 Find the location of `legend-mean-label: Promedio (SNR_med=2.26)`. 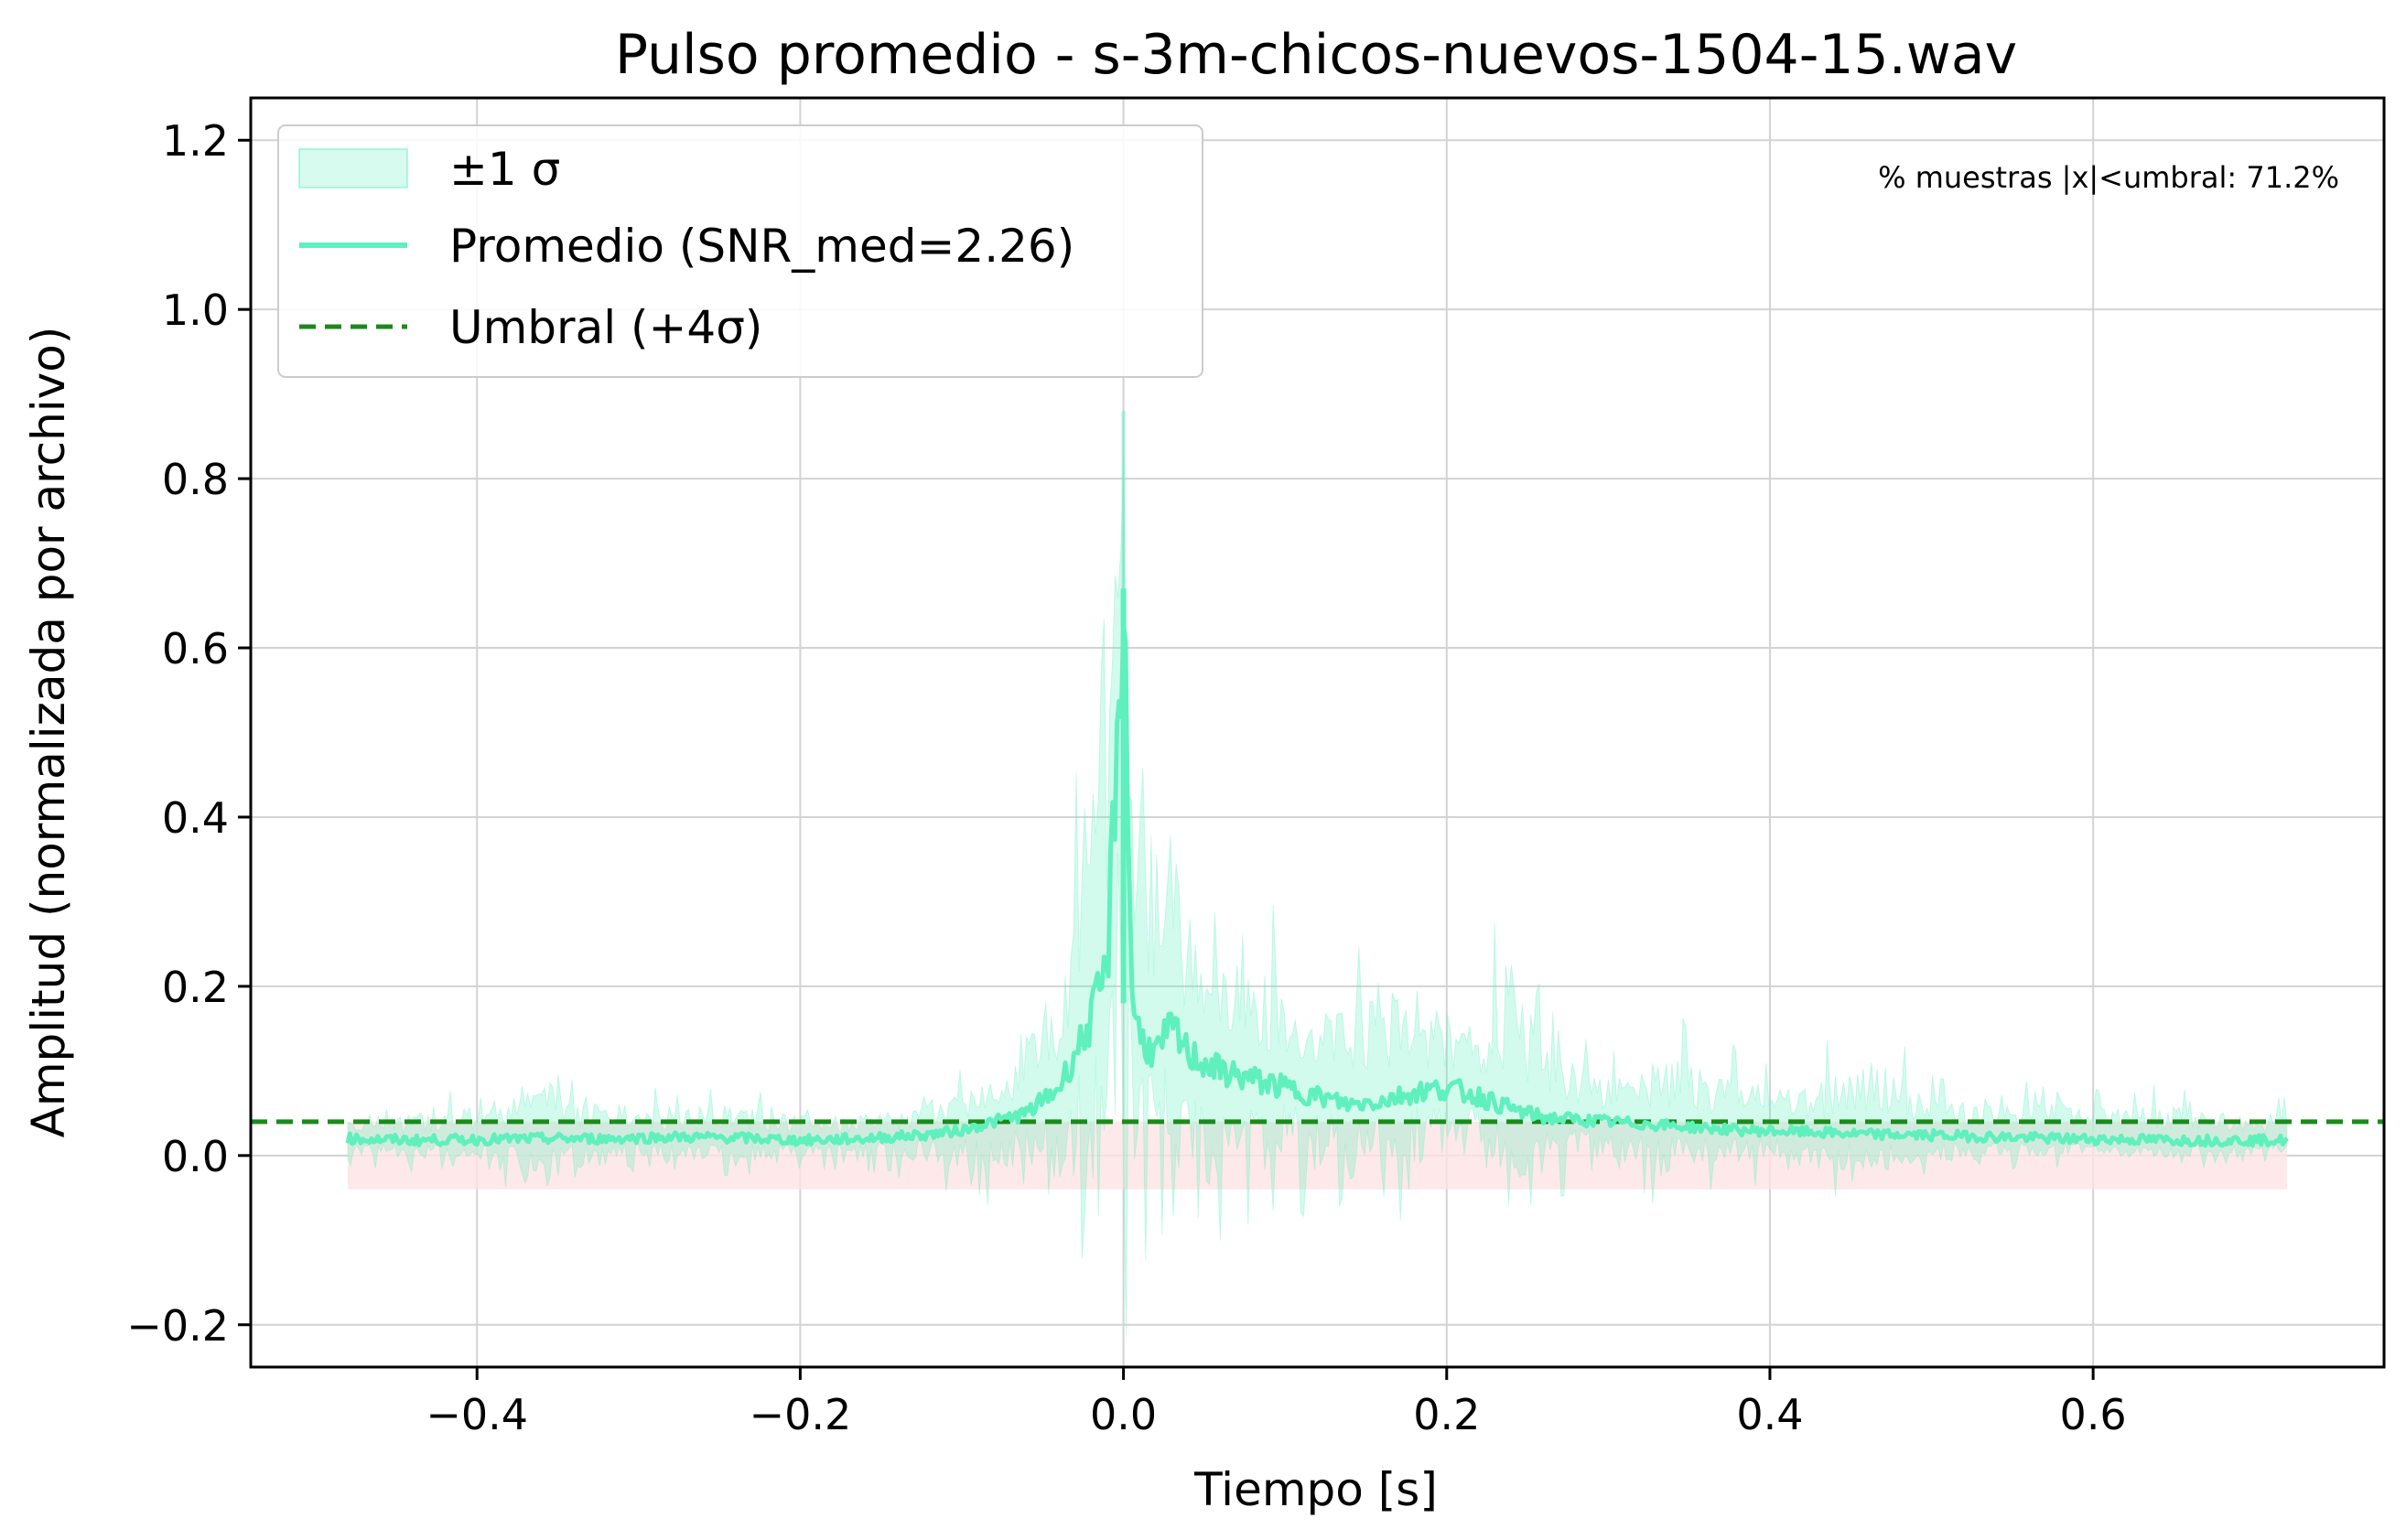

legend-mean-label: Promedio (SNR_med=2.26) is located at coordinates (761, 246).